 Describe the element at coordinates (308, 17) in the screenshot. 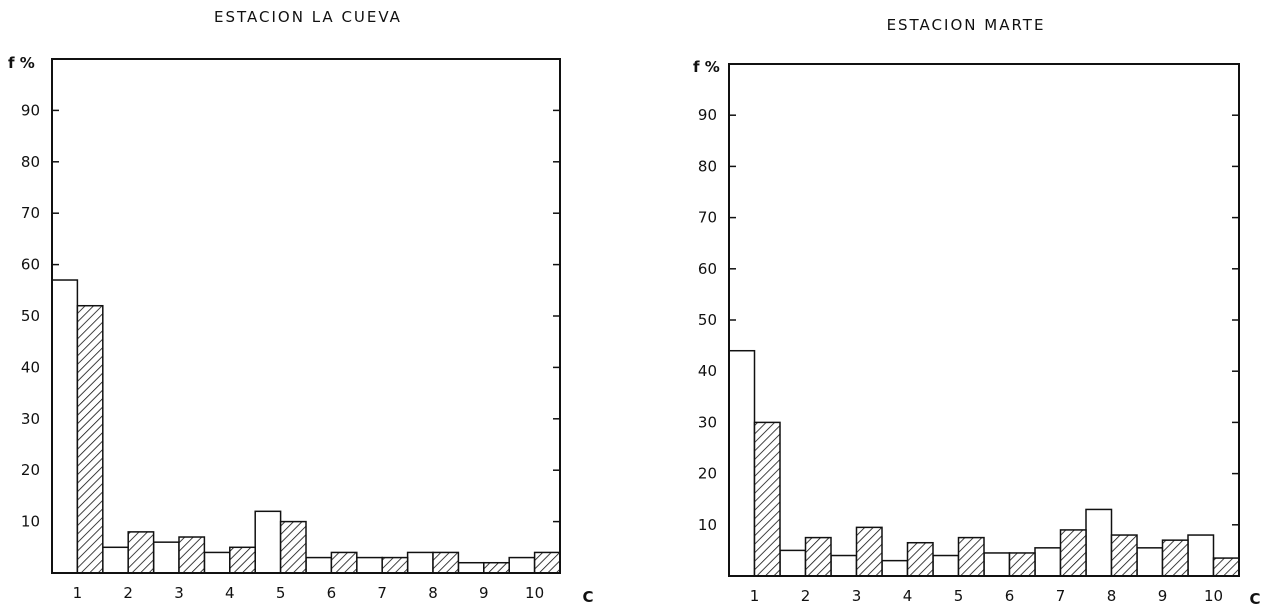

I see `chart-title: ESTACION LA CUEVA` at that location.